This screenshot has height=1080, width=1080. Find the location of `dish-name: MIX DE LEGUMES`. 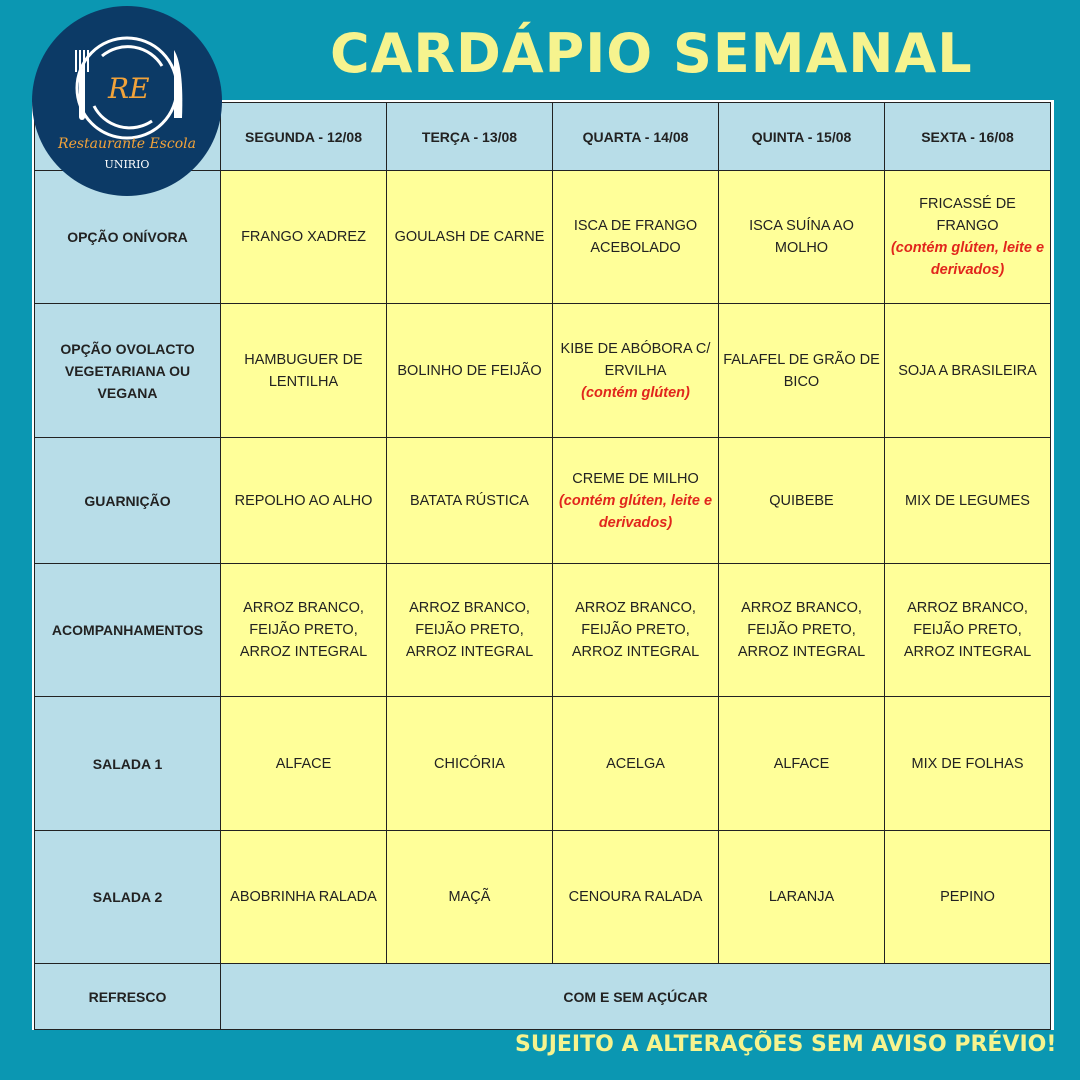

dish-name: MIX DE LEGUMES is located at coordinates (967, 500).